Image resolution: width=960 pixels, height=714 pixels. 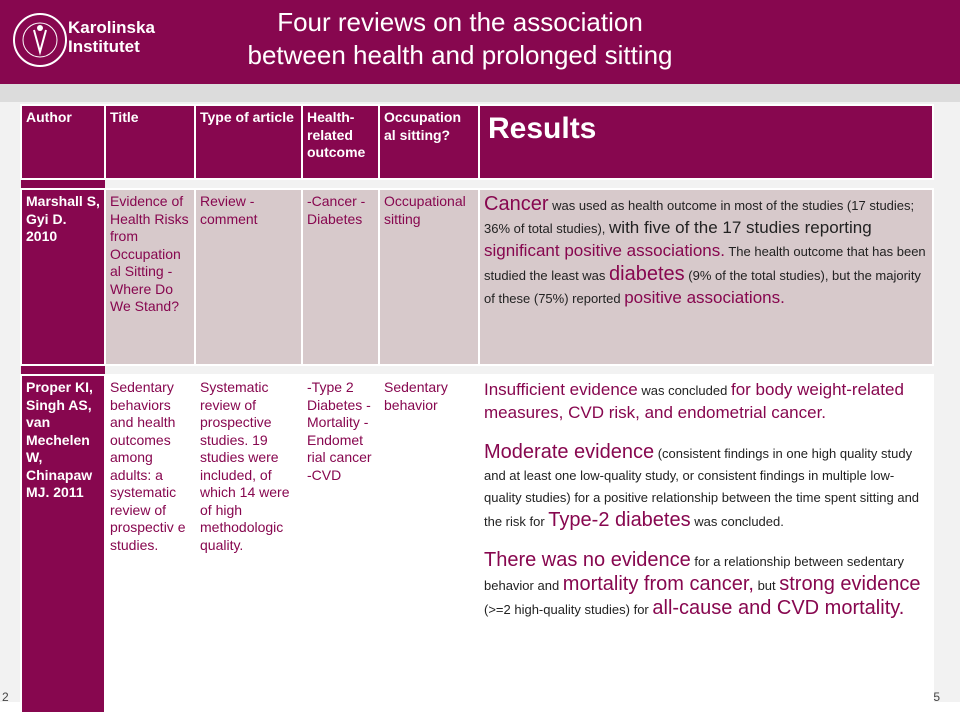 What do you see at coordinates (429, 277) in the screenshot?
I see `cell-occupational: Occupational sitting` at bounding box center [429, 277].